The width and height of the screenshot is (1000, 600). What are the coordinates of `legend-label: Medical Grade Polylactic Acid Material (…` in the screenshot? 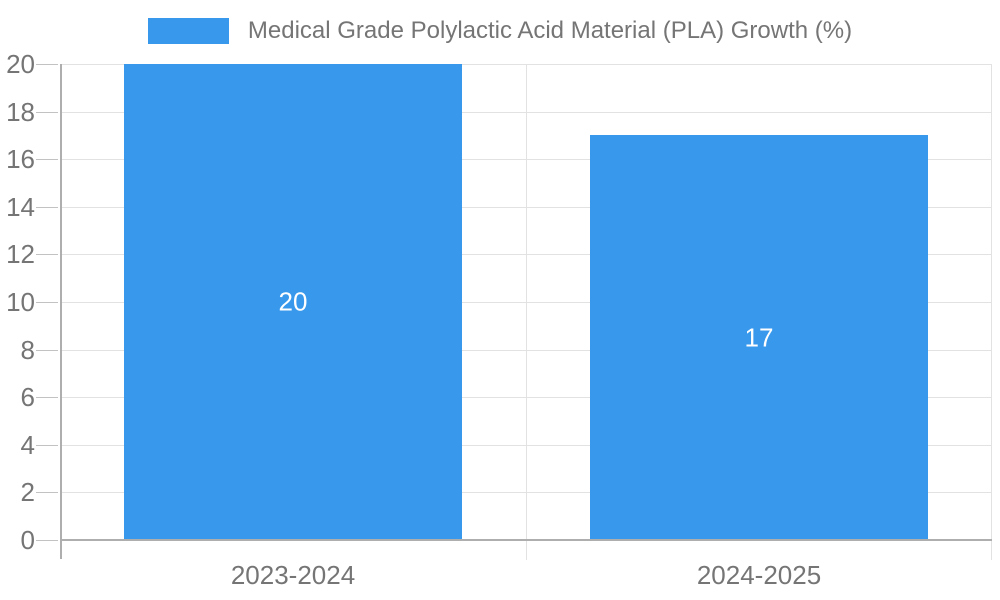 It's located at (550, 30).